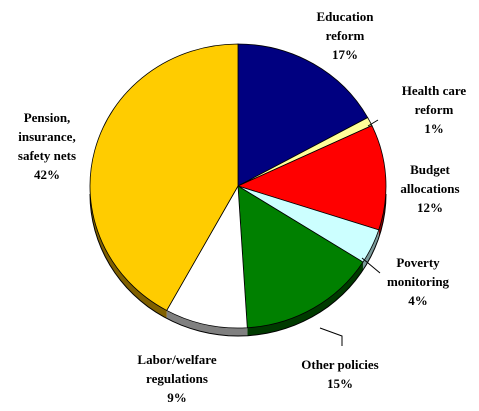  I want to click on slice-name-line: allocations, so click(429, 188).